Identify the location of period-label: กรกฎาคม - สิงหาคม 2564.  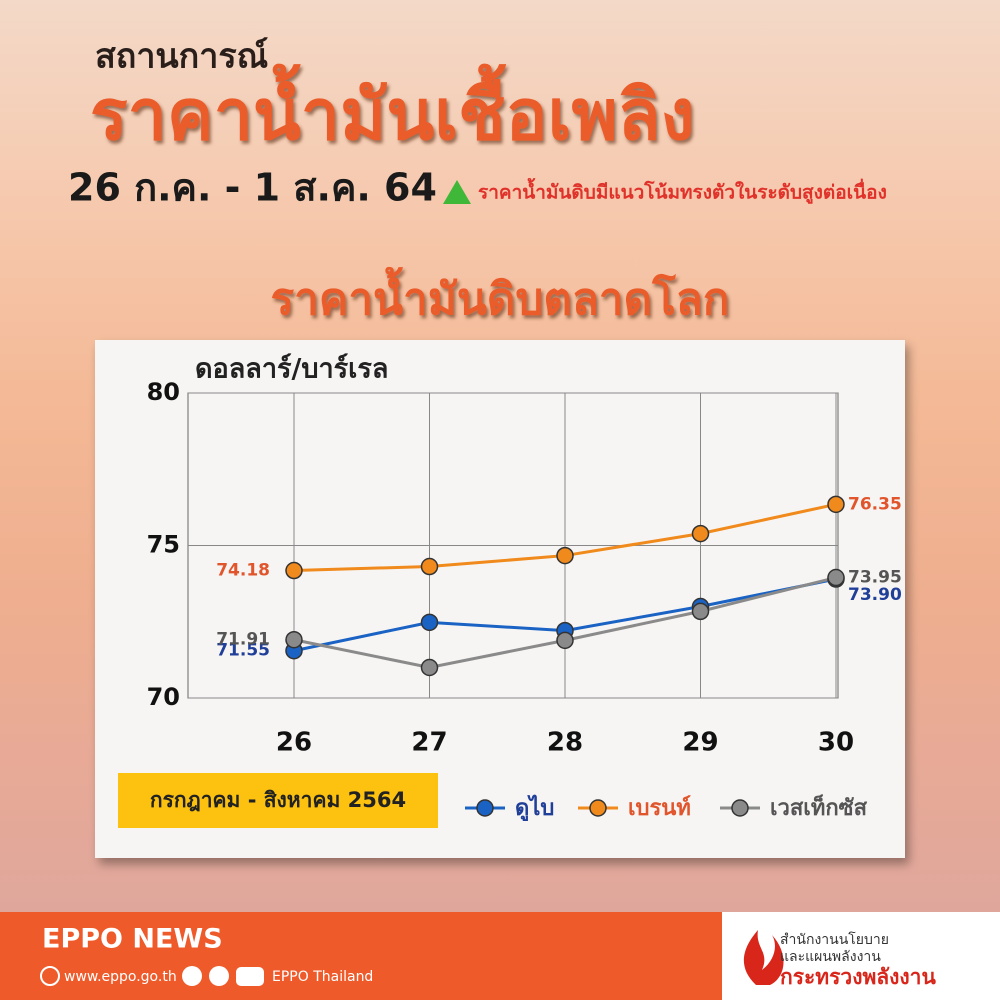
(278, 800).